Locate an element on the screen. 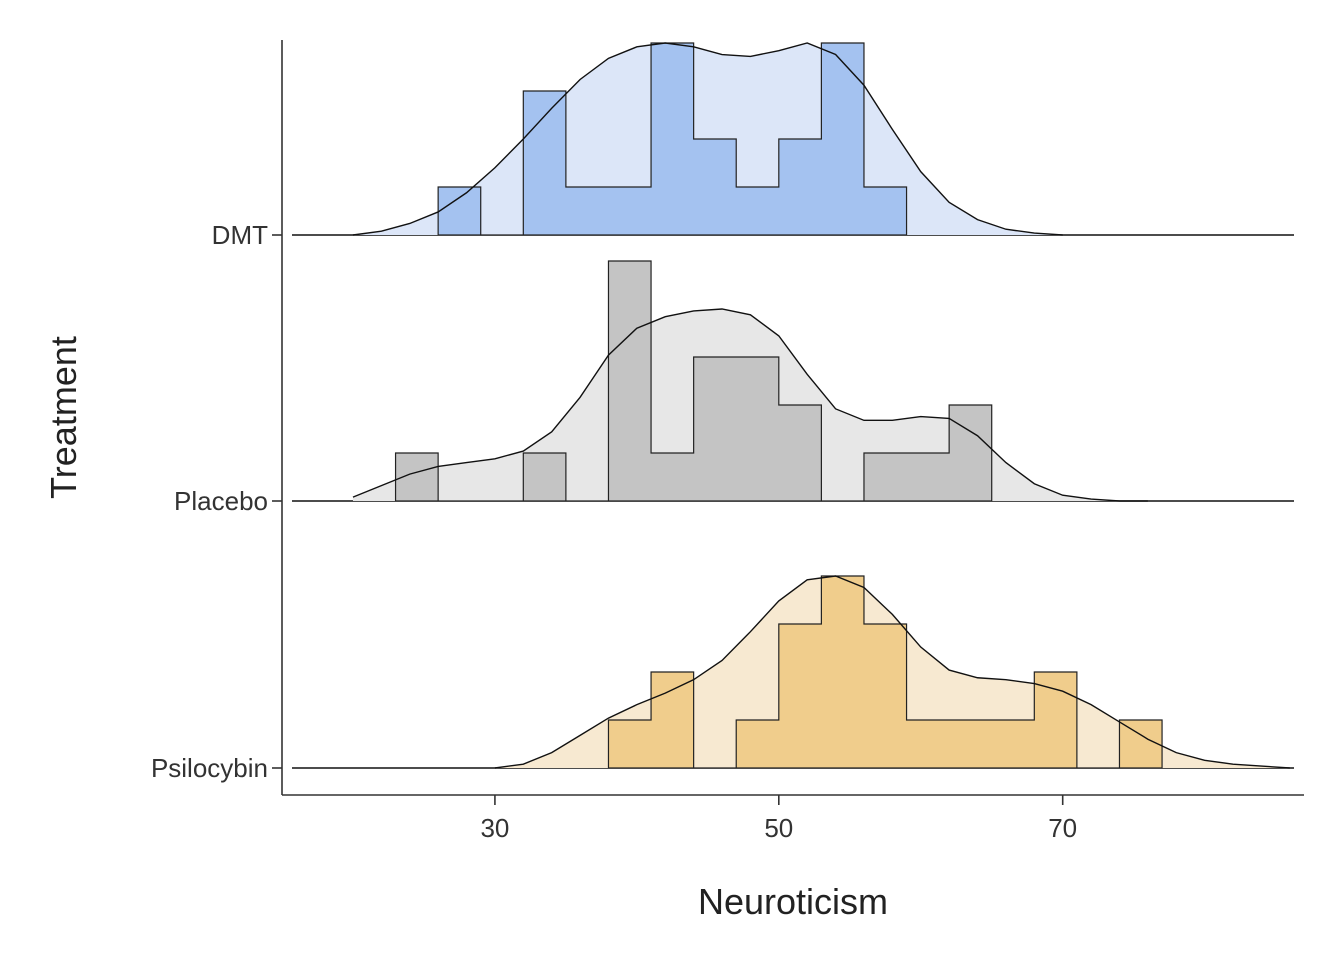 The height and width of the screenshot is (960, 1344). histogram-psilocybin is located at coordinates (885, 672).